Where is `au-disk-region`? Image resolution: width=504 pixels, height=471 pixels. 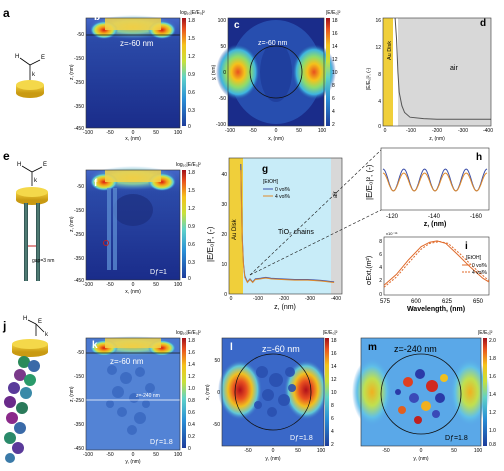 au-disk-region is located at coordinates (236, 226).